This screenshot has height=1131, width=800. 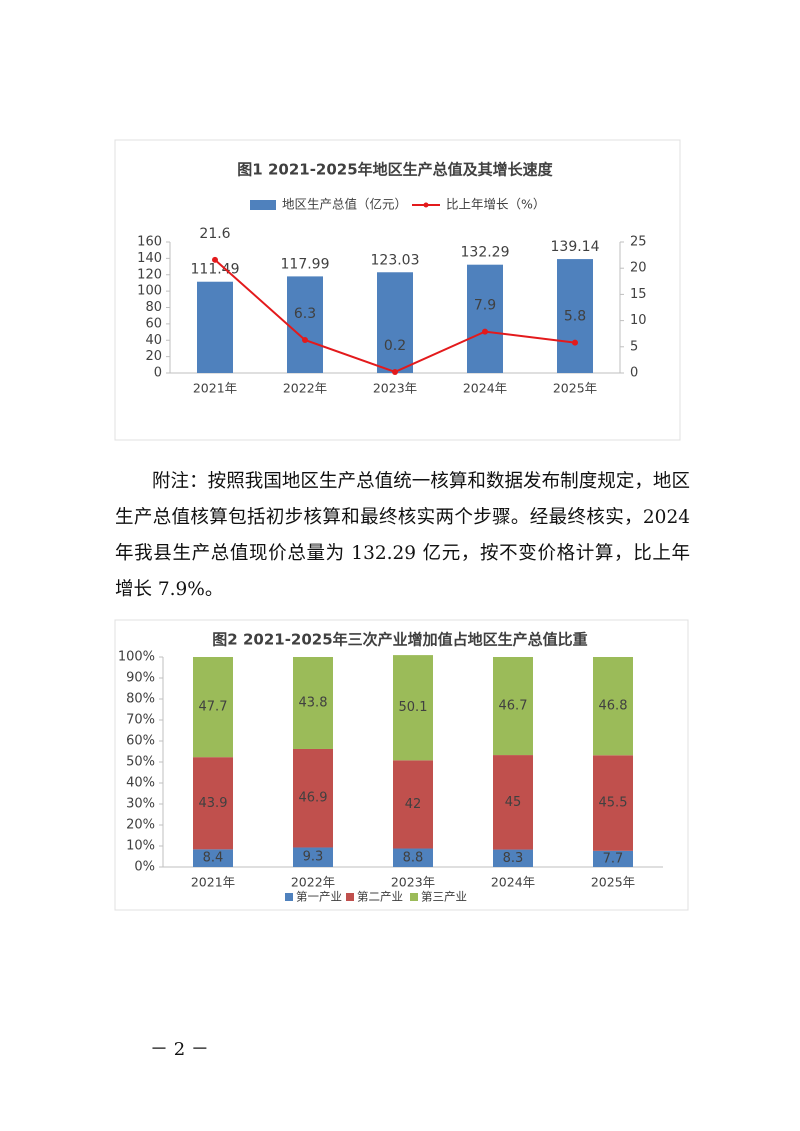 I want to click on data-label: 8.4, so click(x=213, y=858).